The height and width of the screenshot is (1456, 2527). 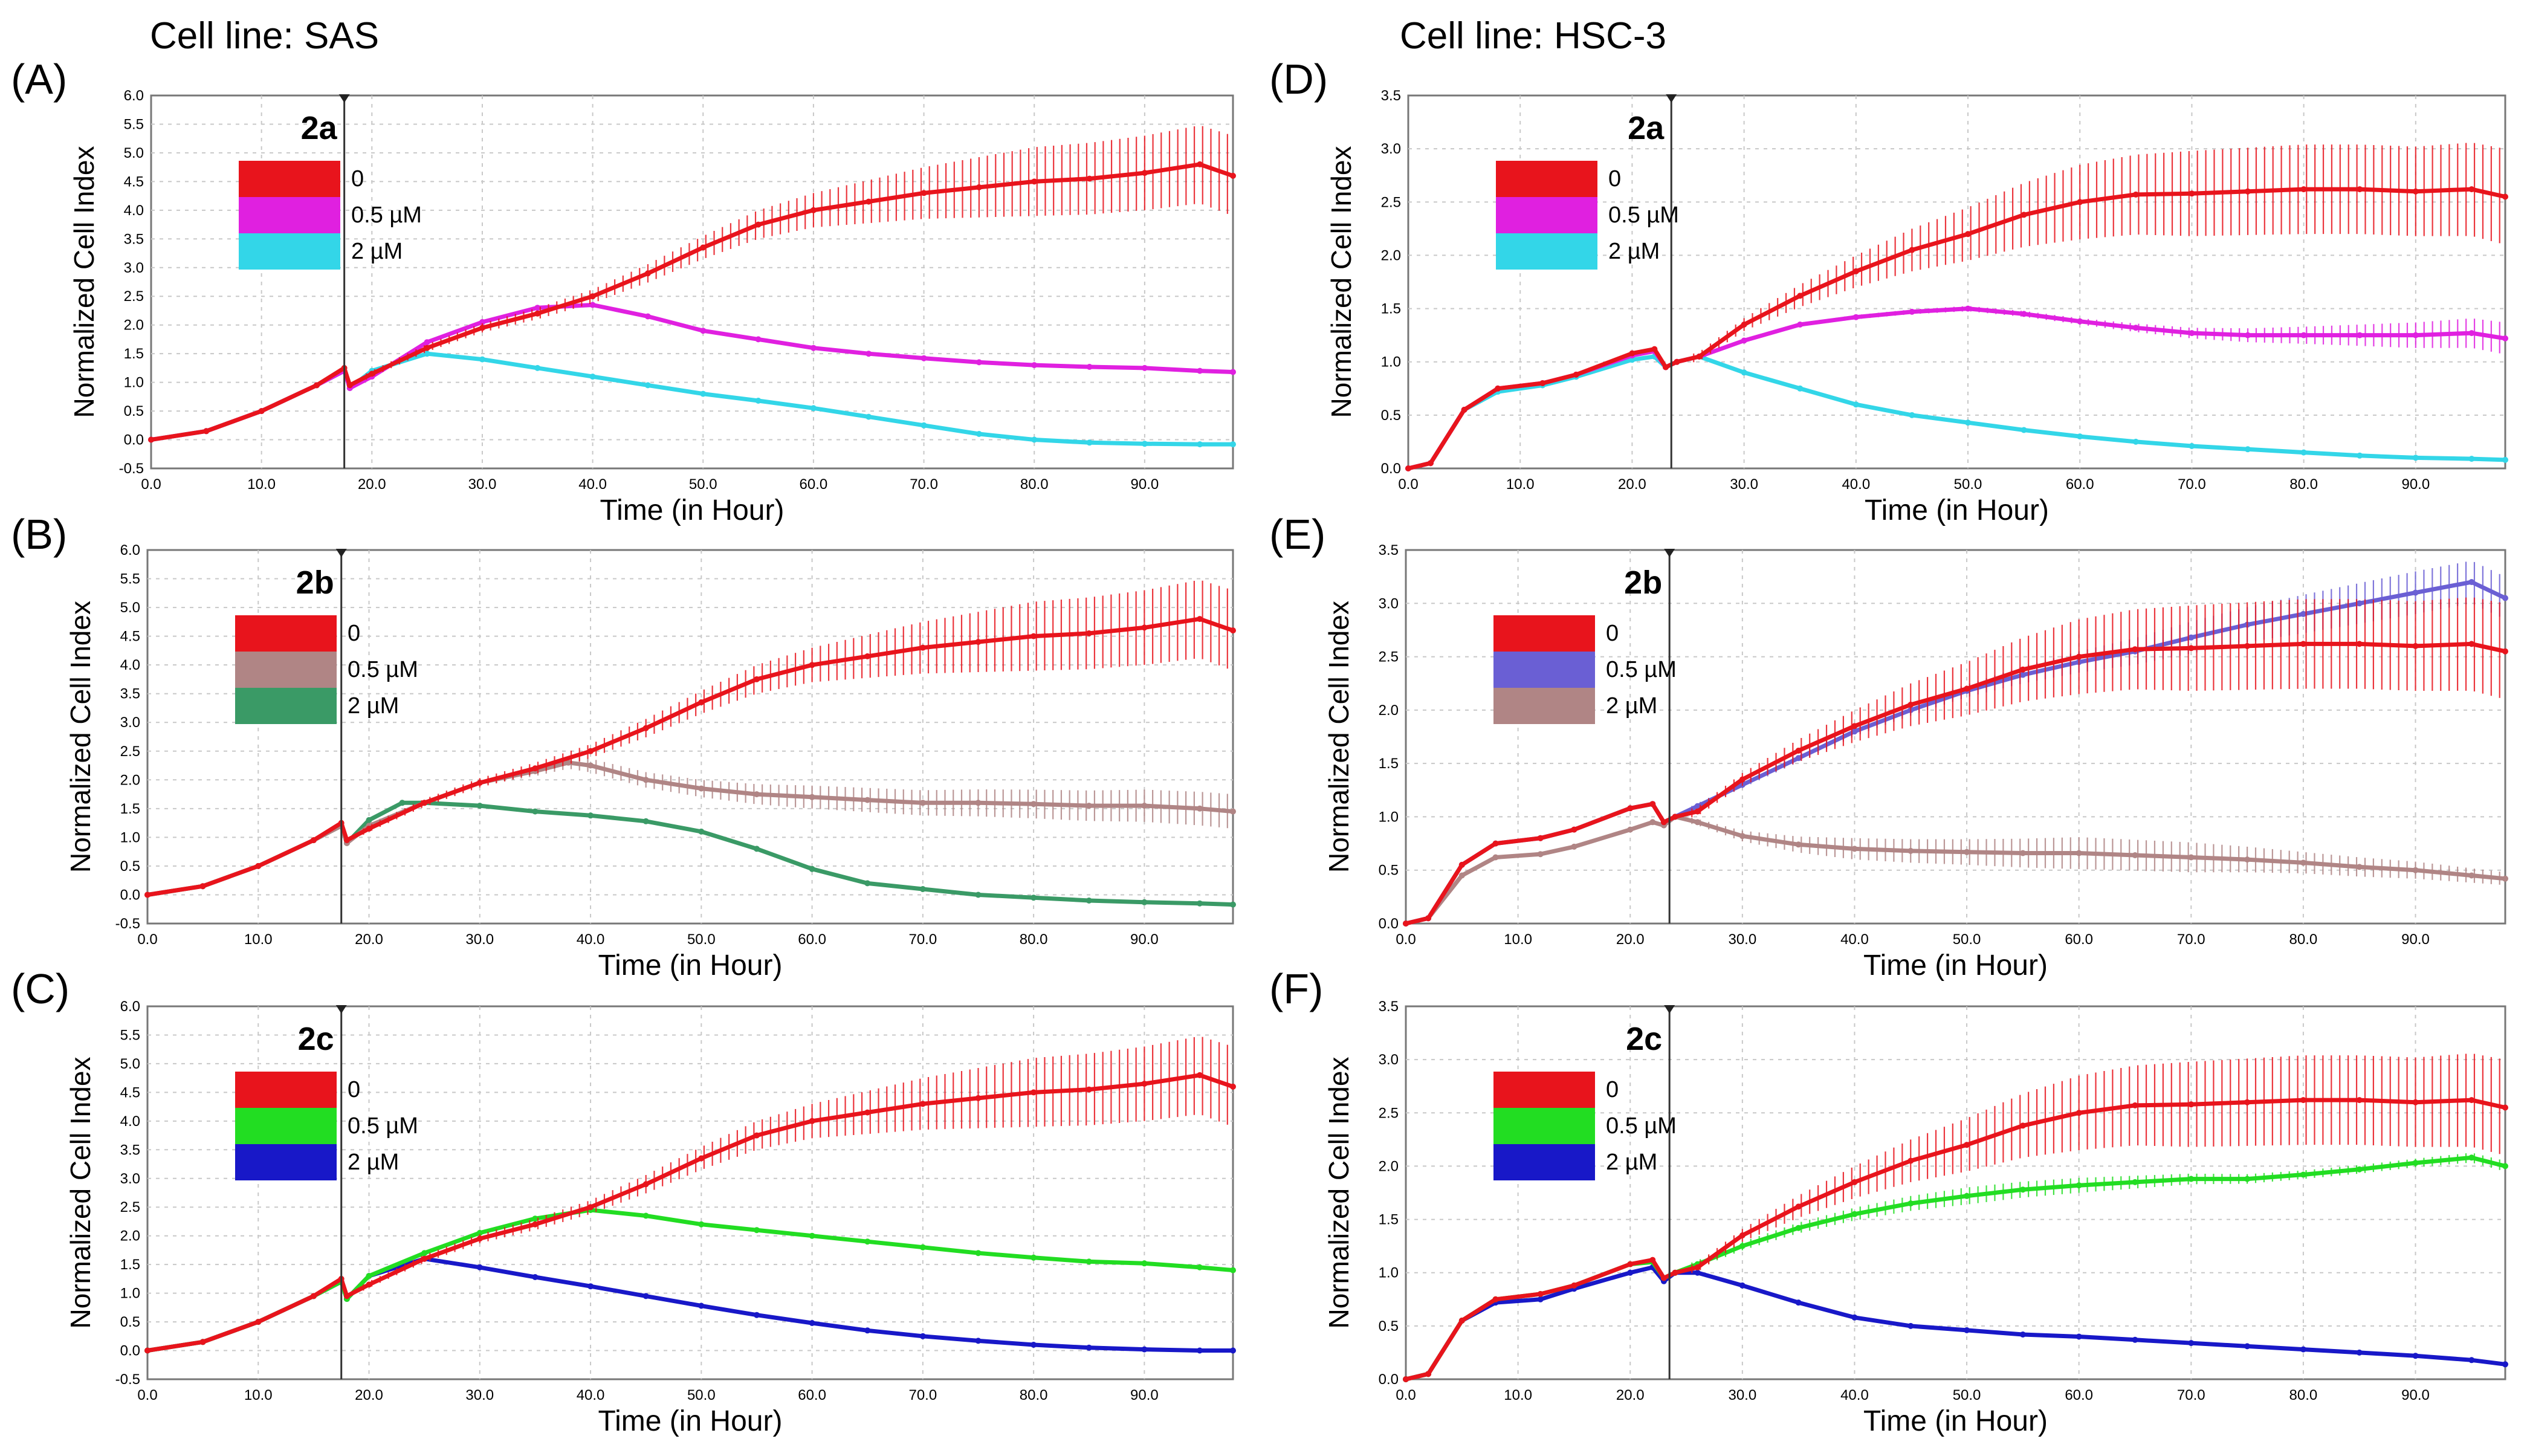 What do you see at coordinates (1391, 469) in the screenshot?
I see `y-tick-label: 0.0` at bounding box center [1391, 469].